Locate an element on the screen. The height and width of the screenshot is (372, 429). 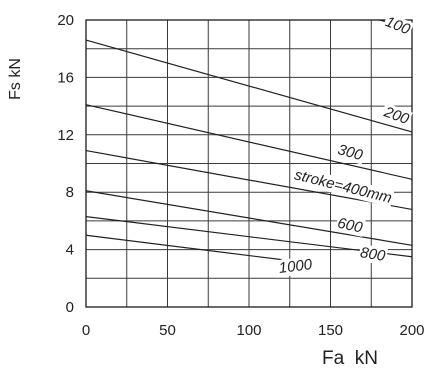
x-tick-label-1: 50 is located at coordinates (167, 330).